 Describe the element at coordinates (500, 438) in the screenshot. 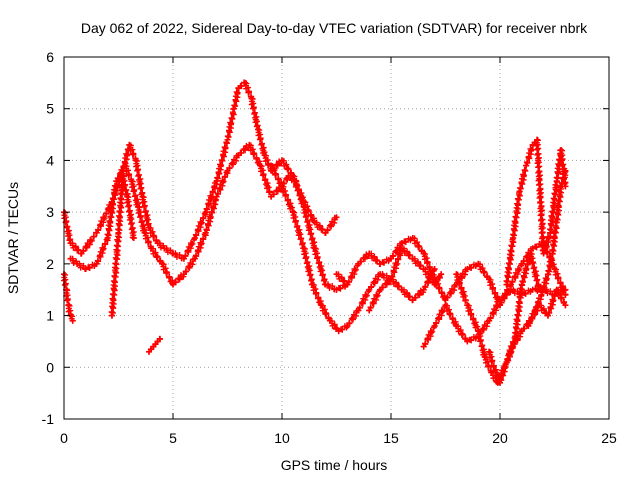

I see `x-tick-label: 20` at that location.